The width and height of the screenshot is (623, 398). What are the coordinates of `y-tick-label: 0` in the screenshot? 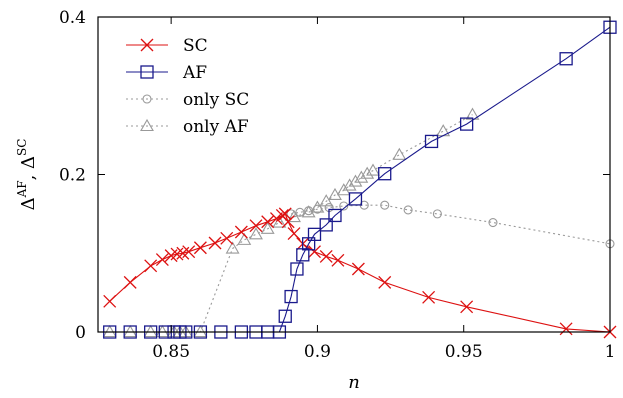 It's located at (80, 333).